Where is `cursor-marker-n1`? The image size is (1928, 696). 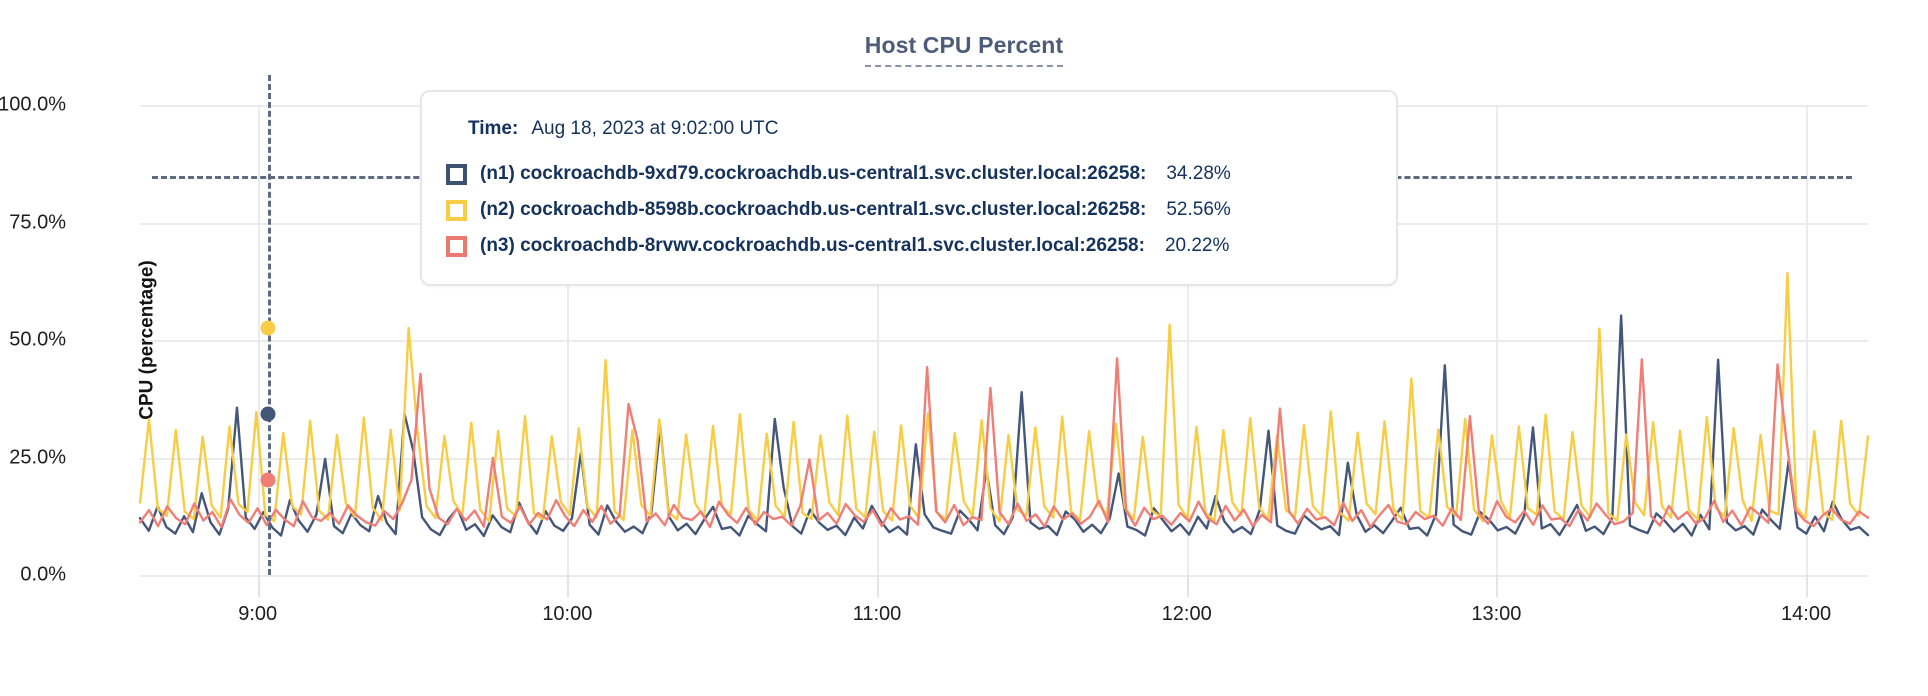
cursor-marker-n1 is located at coordinates (268, 414).